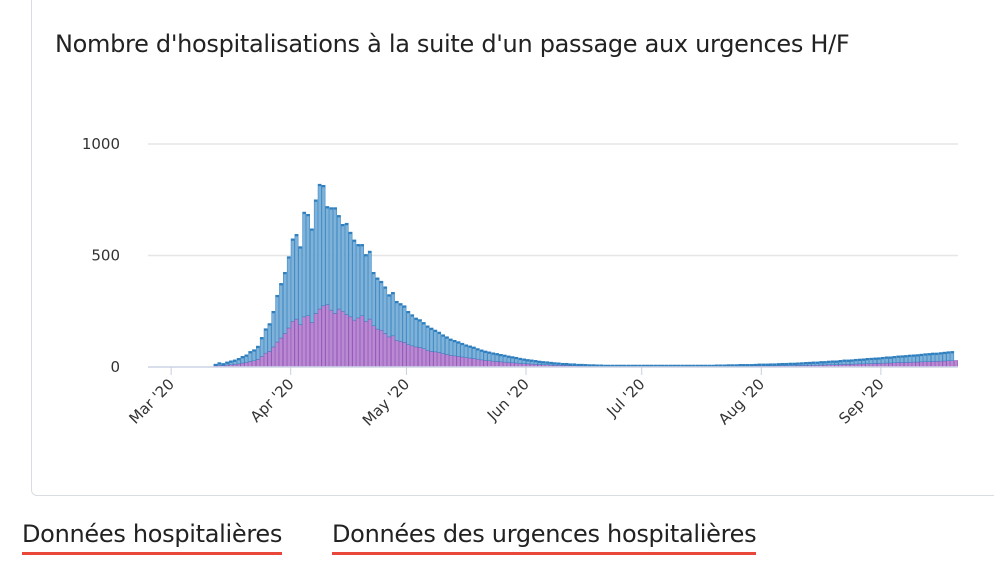  Describe the element at coordinates (101, 255) in the screenshot. I see `y-axis: 0 500 1000` at that location.